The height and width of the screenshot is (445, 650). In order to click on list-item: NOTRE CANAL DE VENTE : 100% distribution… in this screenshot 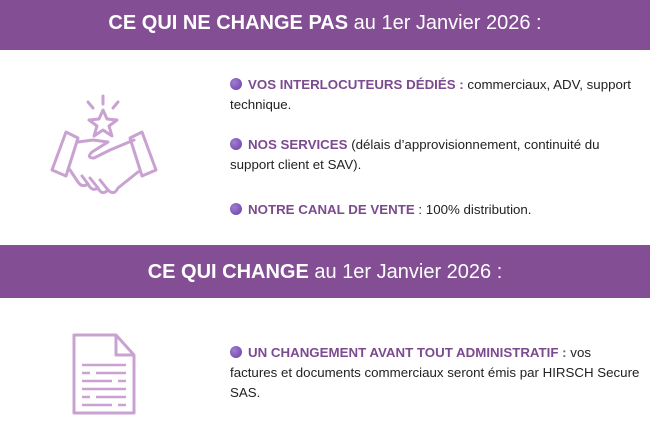, I will do `click(435, 210)`.